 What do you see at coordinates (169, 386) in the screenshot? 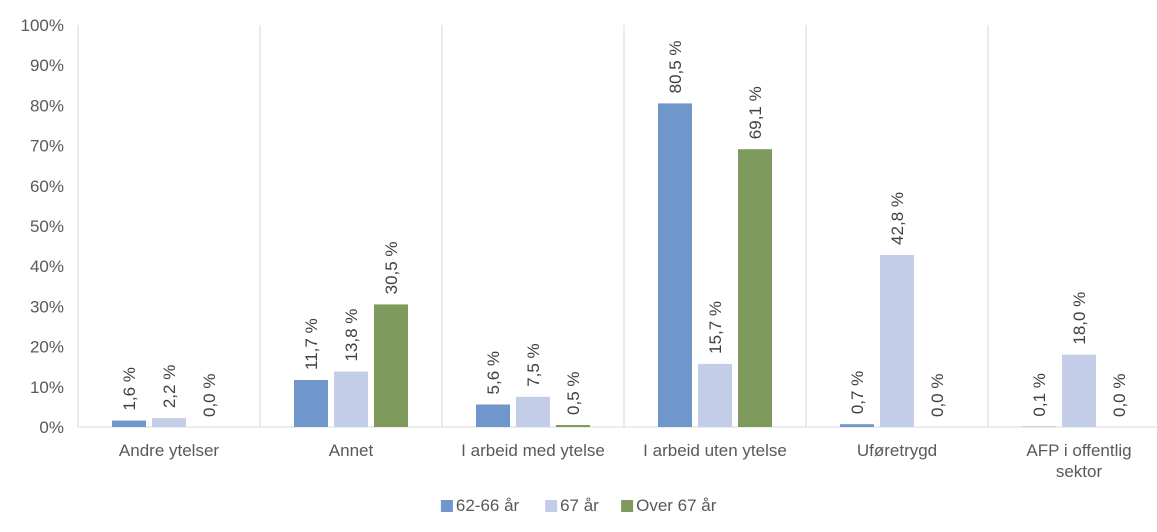
I see `data-label: 2,2 %` at bounding box center [169, 386].